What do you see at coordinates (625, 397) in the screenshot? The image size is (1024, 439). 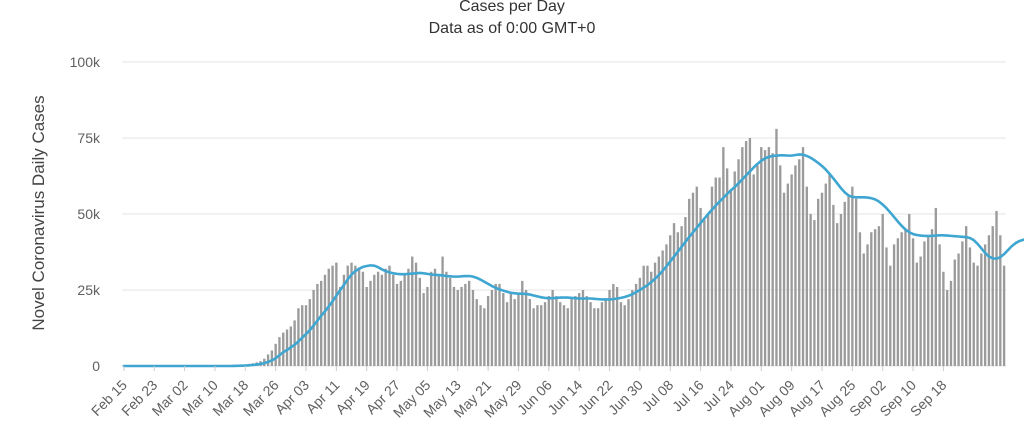 I see `x-tick-label: Jun 30` at bounding box center [625, 397].